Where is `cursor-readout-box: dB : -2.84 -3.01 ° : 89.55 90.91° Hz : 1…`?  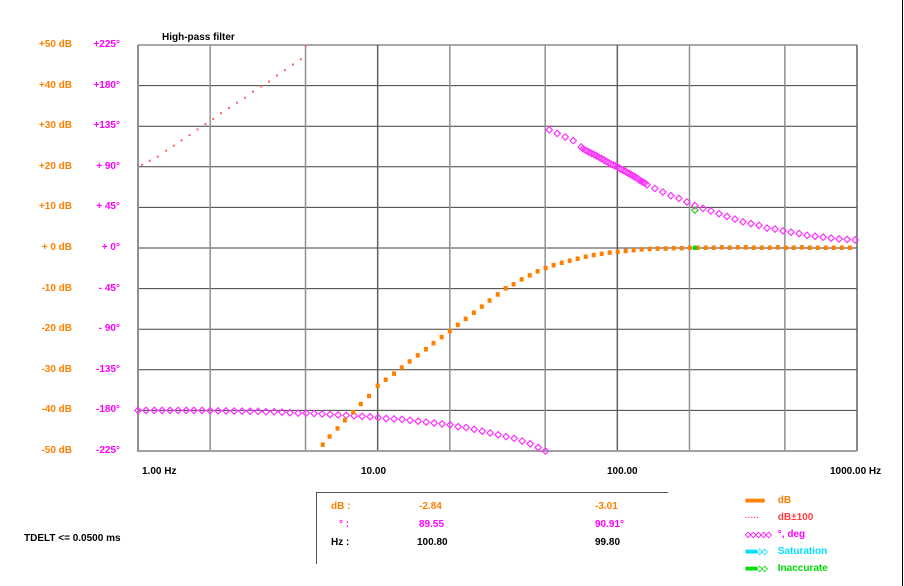 cursor-readout-box: dB : -2.84 -3.01 ° : 89.55 90.91° Hz : 1… is located at coordinates (492, 528).